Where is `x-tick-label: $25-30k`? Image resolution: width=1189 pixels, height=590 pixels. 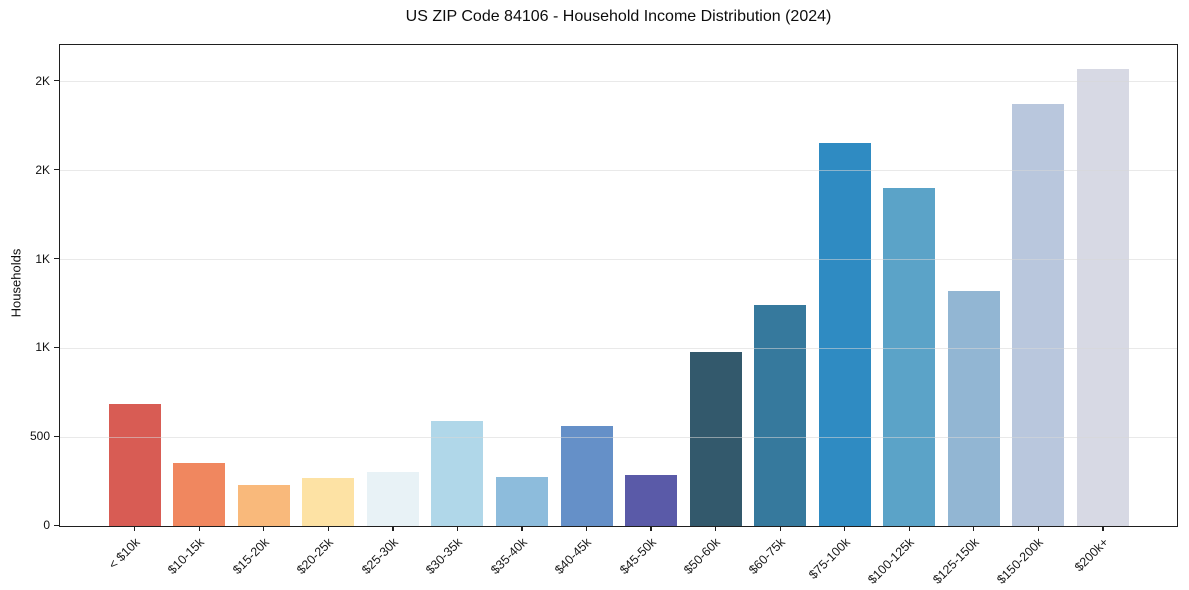
x-tick-label: $25-30k is located at coordinates (379, 556).